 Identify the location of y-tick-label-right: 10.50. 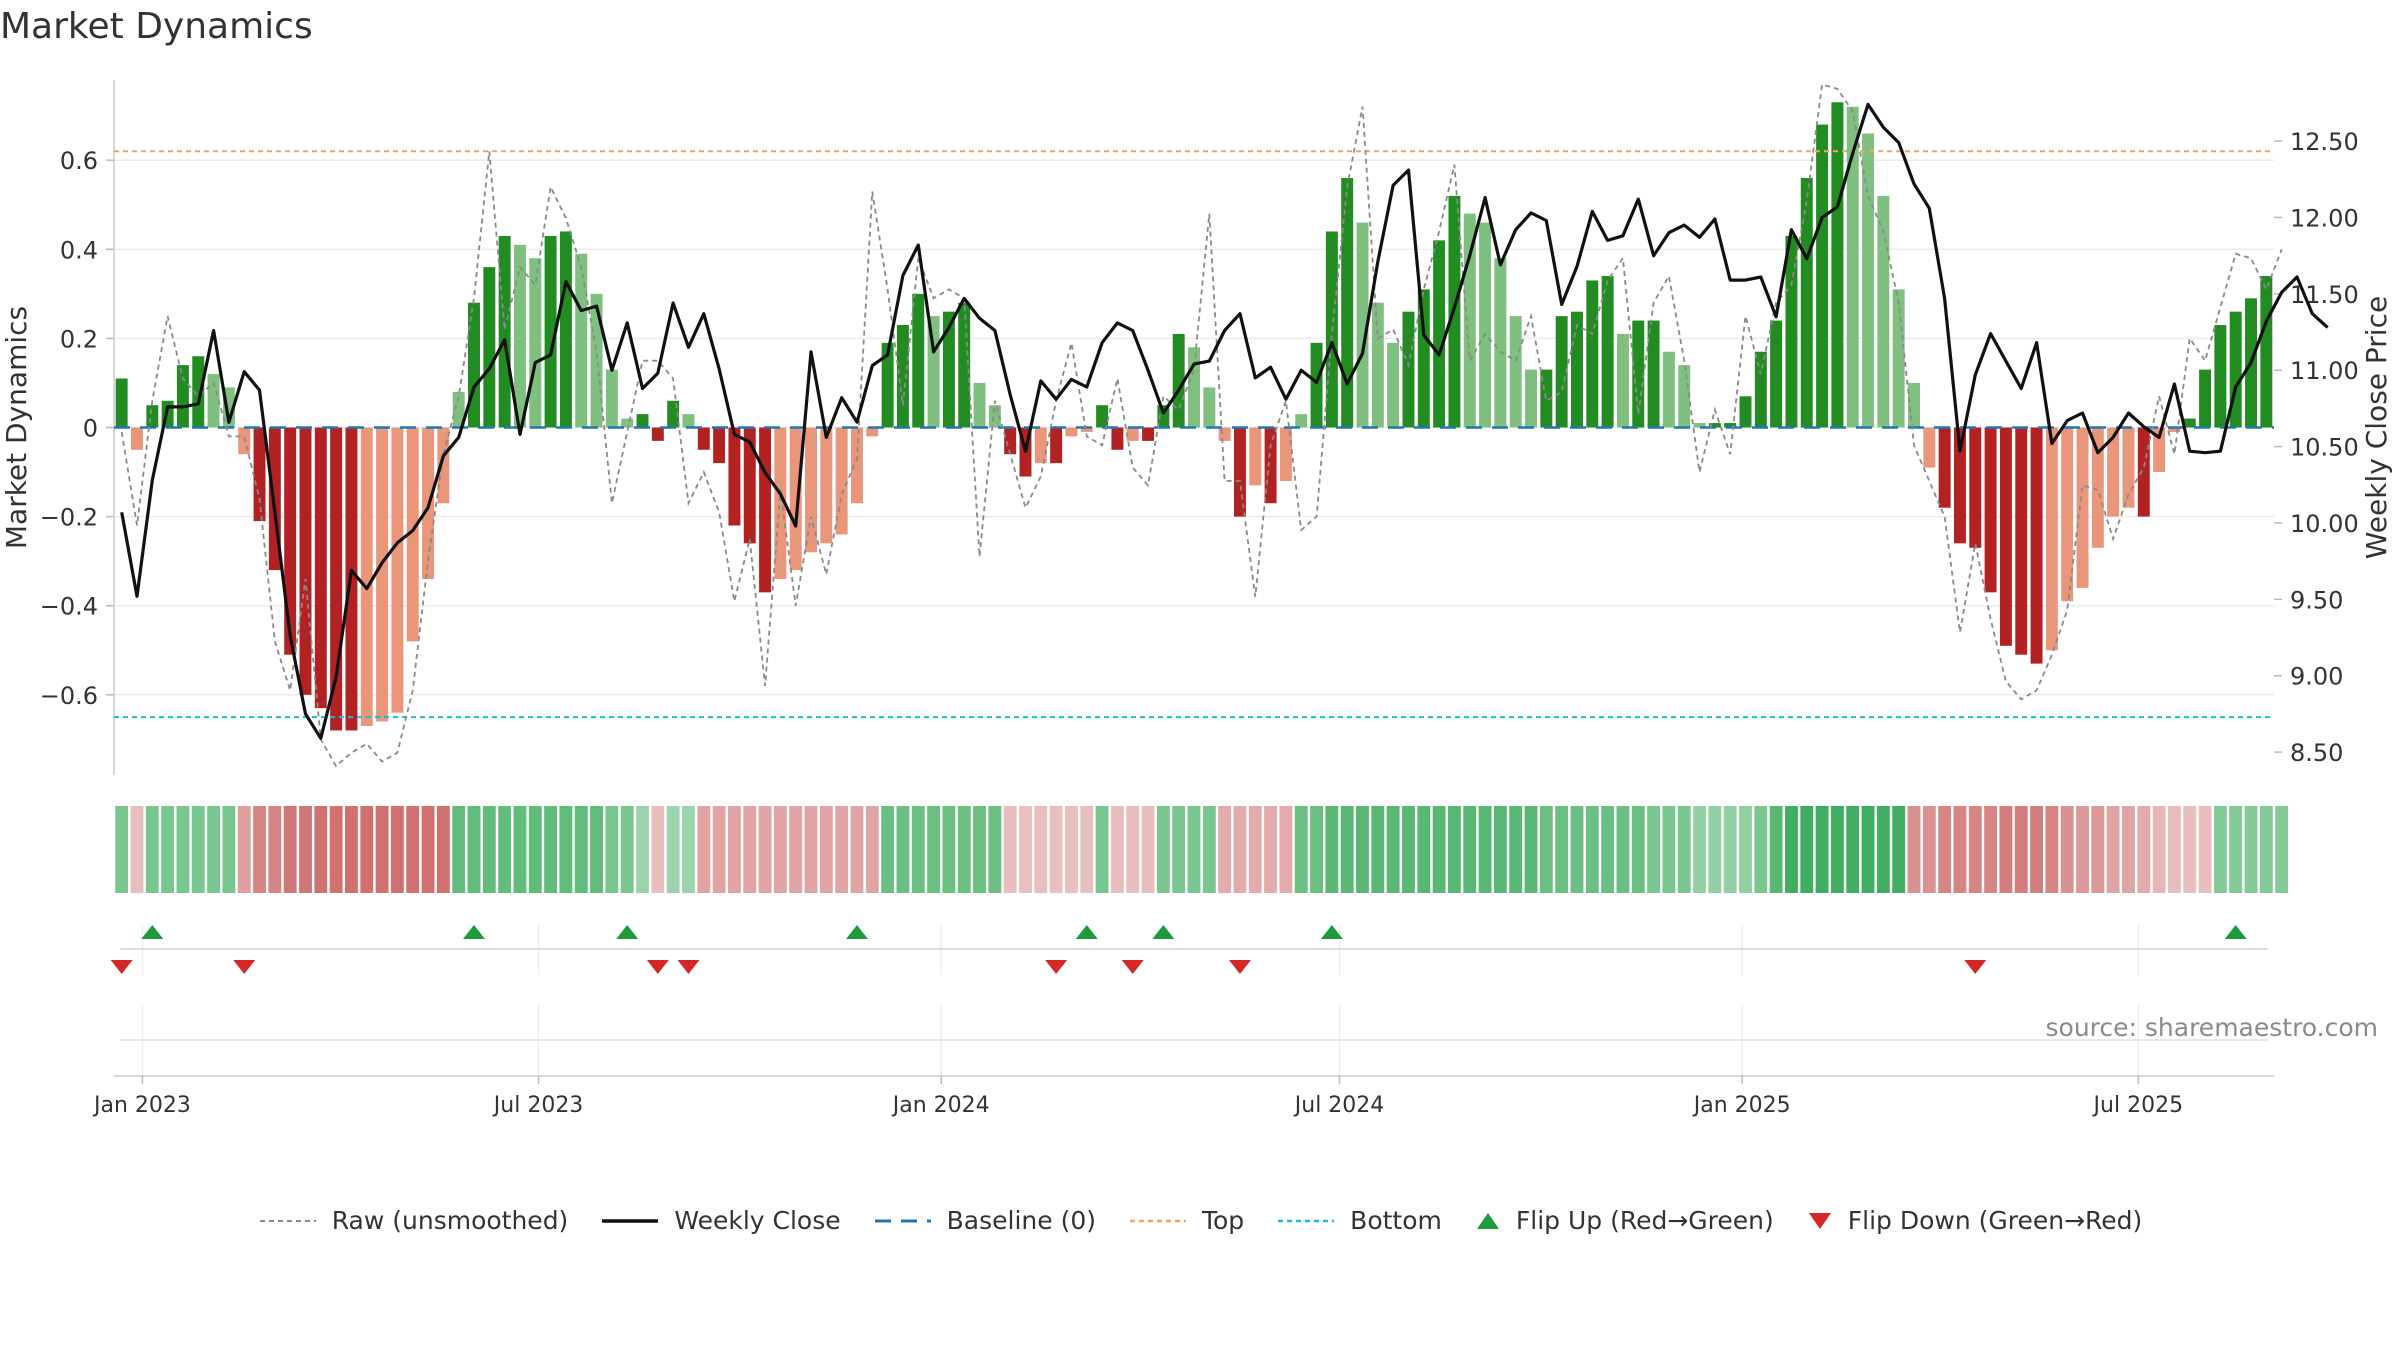
(2324, 448).